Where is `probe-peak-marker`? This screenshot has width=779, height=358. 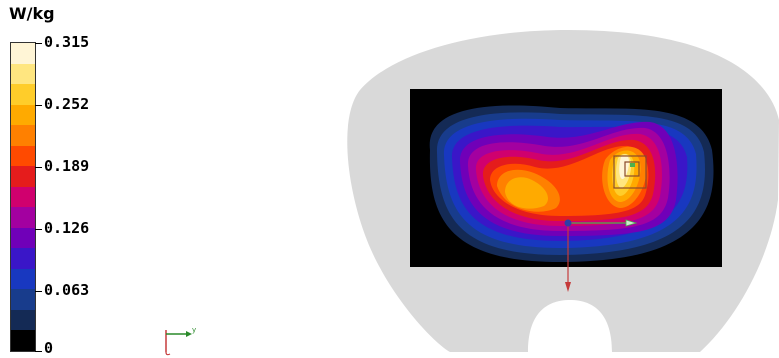
probe-peak-marker is located at coordinates (632, 165).